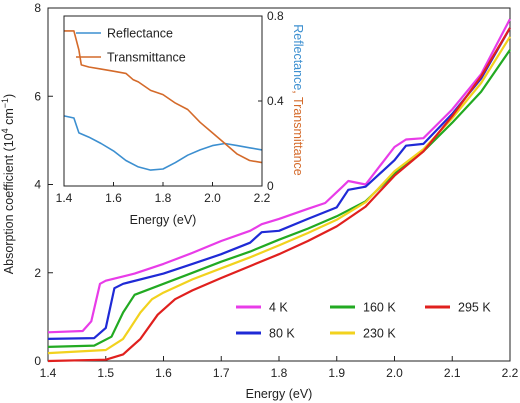 The height and width of the screenshot is (403, 520). Describe the element at coordinates (275, 16) in the screenshot. I see `inset-y-tick-label: 0.8` at that location.